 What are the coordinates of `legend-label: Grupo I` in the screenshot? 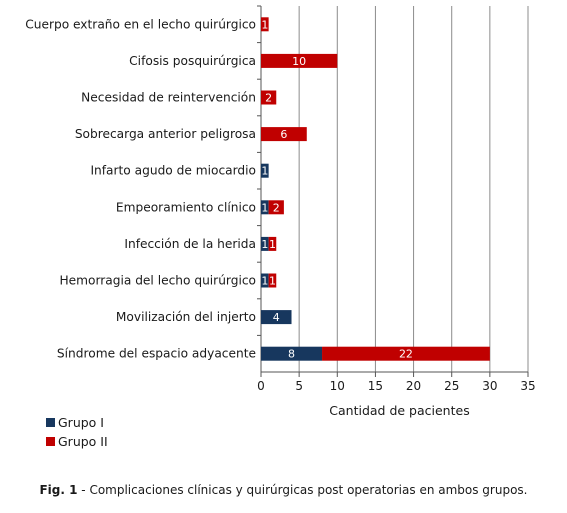 It's located at (81, 422).